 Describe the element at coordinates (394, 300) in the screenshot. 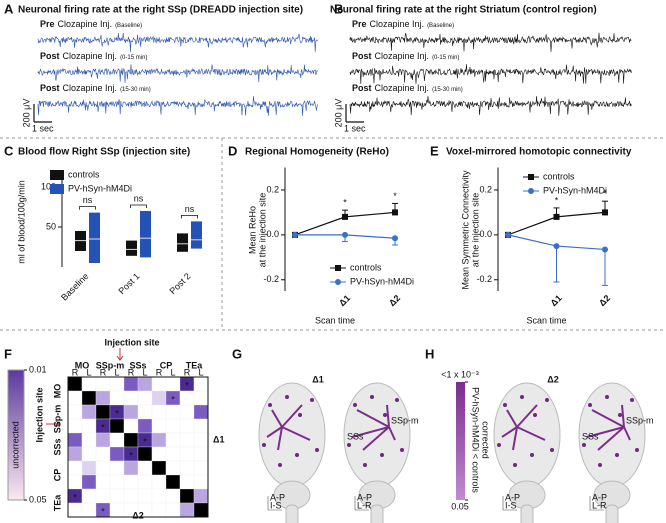

I see `x-tick-label: Δ2` at that location.